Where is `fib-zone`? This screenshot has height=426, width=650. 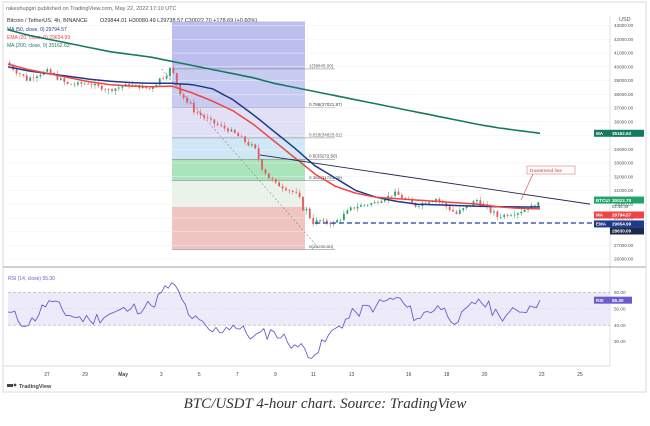 fib-zone is located at coordinates (238, 122).